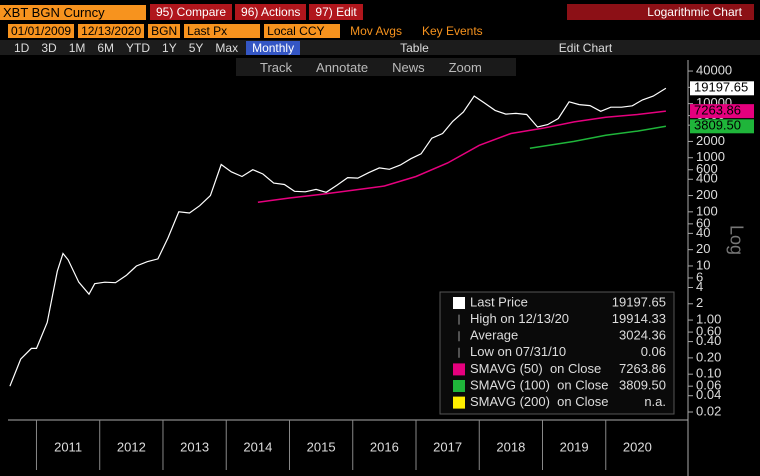 The width and height of the screenshot is (760, 476). What do you see at coordinates (703, 222) in the screenshot?
I see `y-tick-label: 60` at bounding box center [703, 222].